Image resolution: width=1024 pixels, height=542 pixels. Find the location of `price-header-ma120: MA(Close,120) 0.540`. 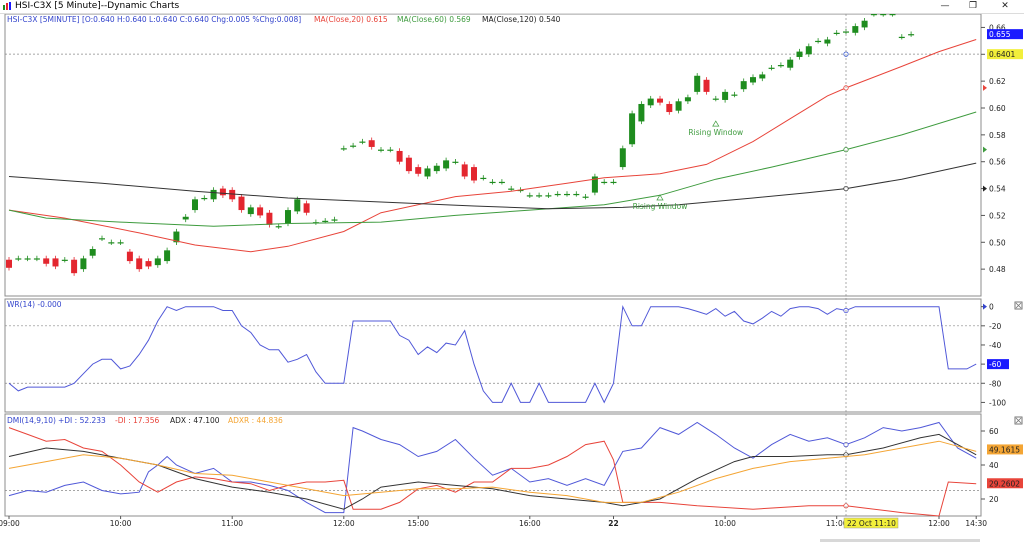

price-header-ma120: MA(Close,120) 0.540 is located at coordinates (521, 19).